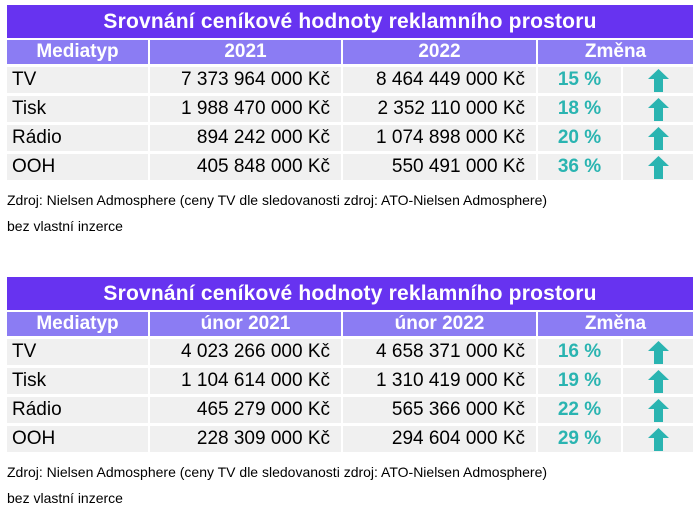 The height and width of the screenshot is (526, 700). What do you see at coordinates (439, 138) in the screenshot?
I see `value-2022: 1 074 898 000 Kč` at bounding box center [439, 138].